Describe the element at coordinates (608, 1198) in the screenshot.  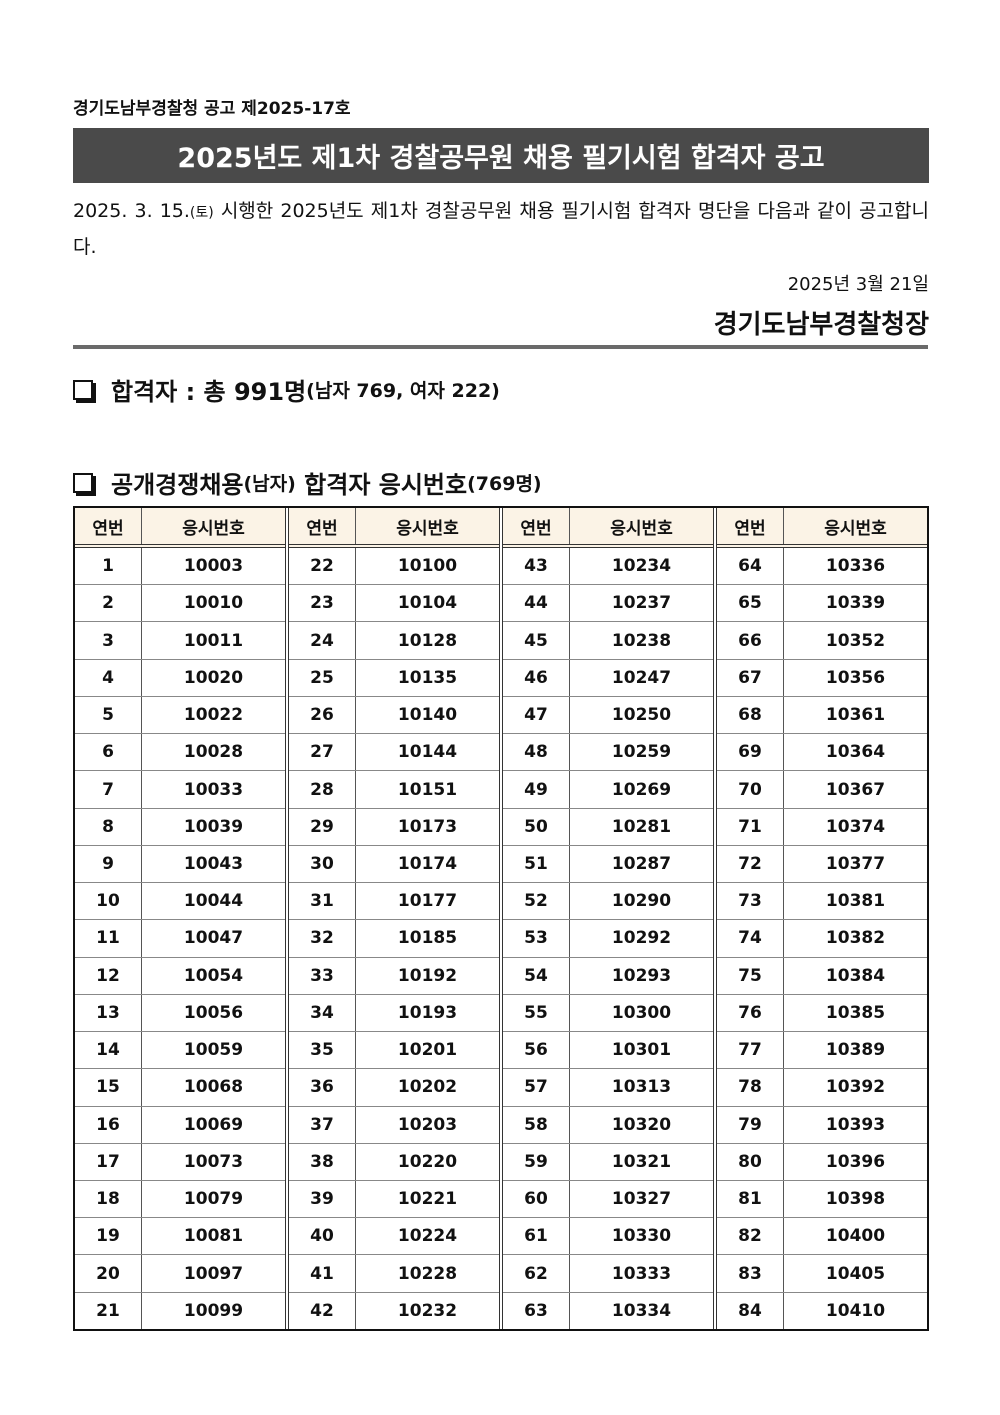
I see `table-row: 60 10327` at that location.